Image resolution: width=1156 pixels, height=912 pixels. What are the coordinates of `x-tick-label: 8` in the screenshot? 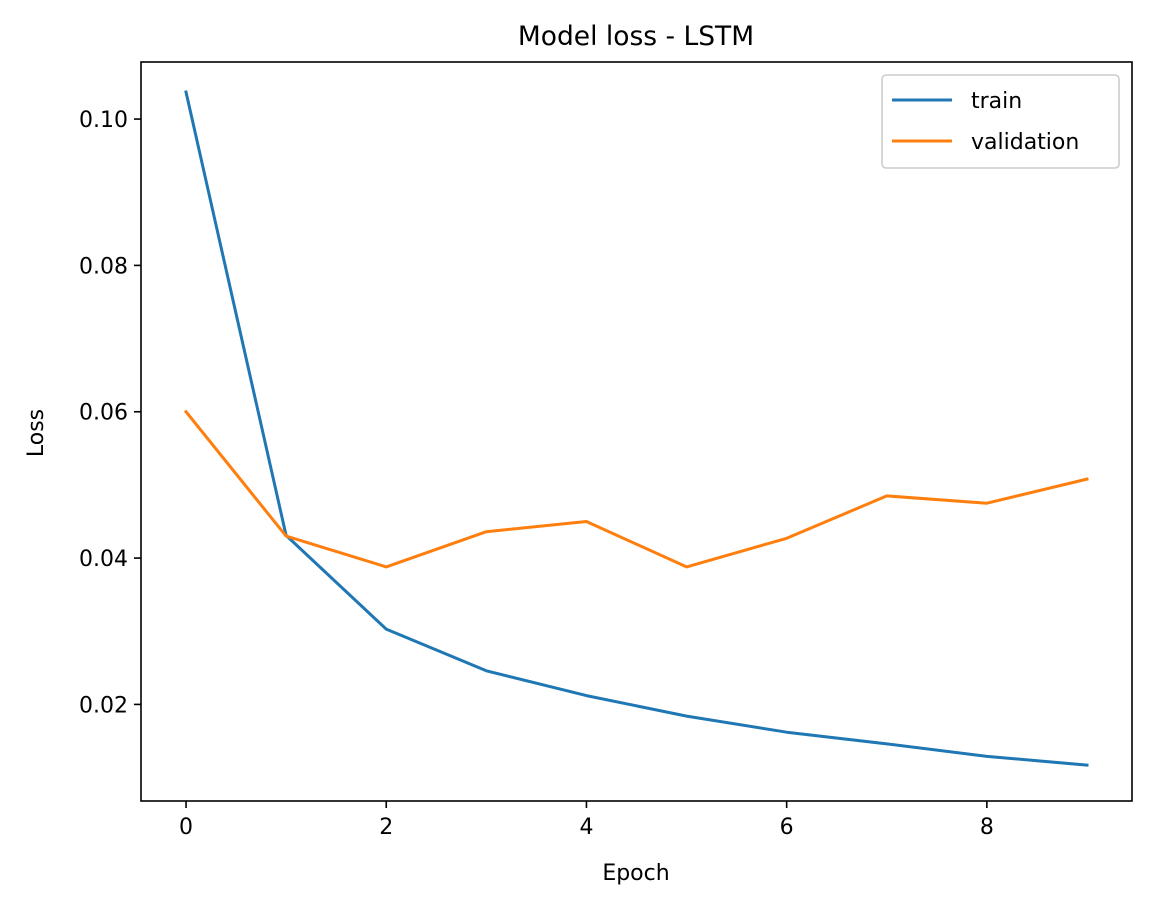 It's located at (987, 827).